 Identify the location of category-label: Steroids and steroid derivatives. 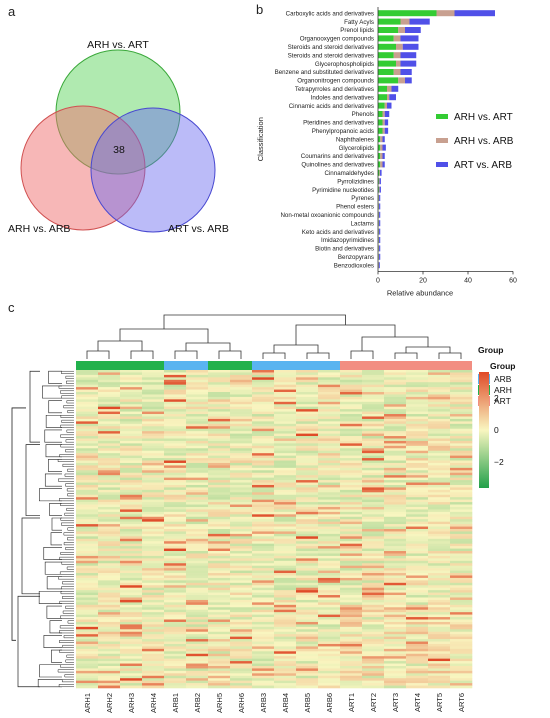
(331, 47).